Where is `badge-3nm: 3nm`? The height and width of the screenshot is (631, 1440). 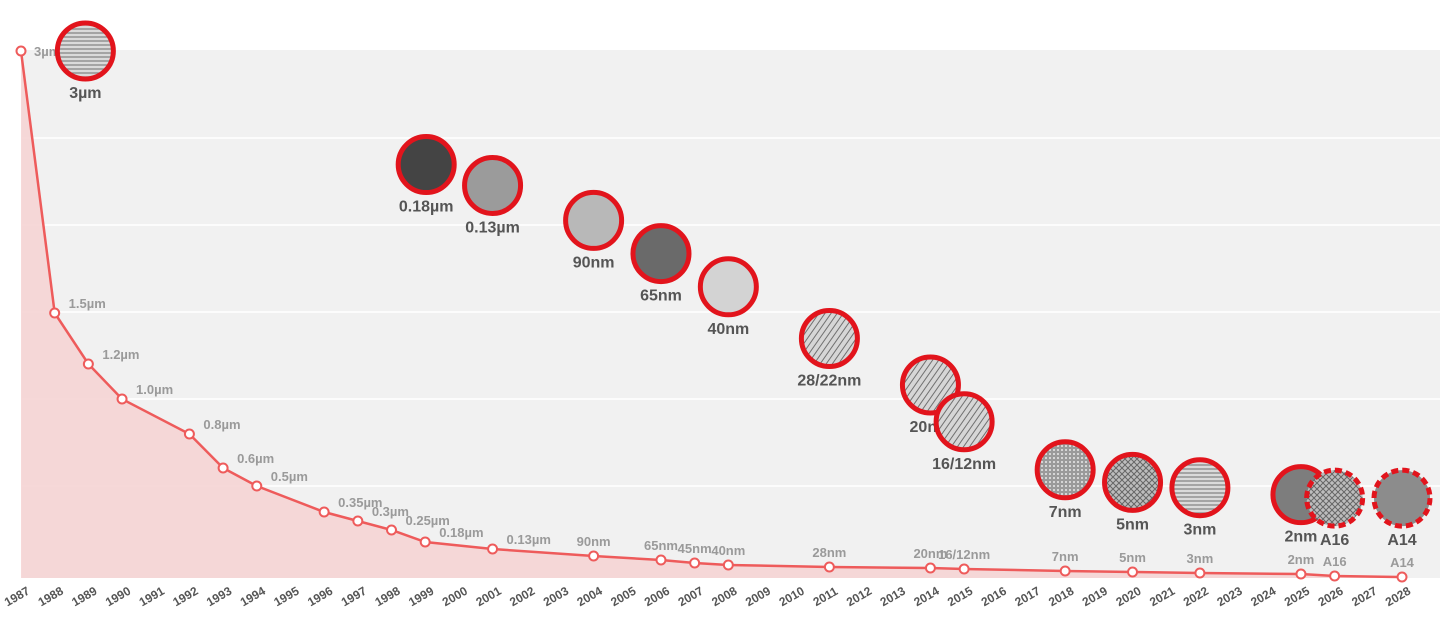 badge-3nm: 3nm is located at coordinates (1200, 498).